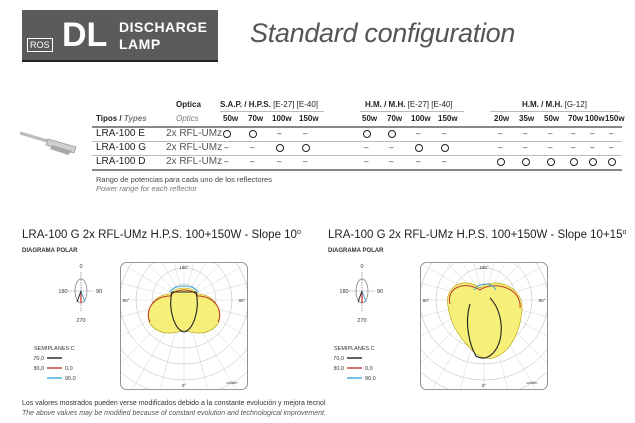 This screenshot has width=635, height=423. I want to click on group3-rule, so click(555, 111).